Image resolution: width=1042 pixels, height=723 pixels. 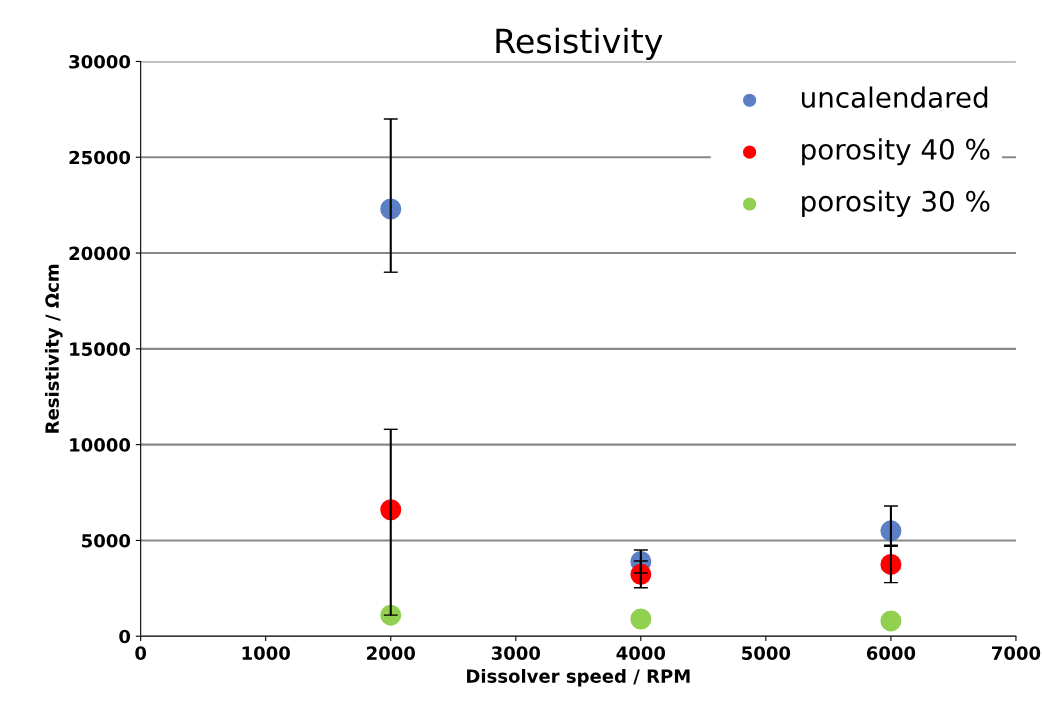 What do you see at coordinates (141, 653) in the screenshot?
I see `x-tick-label: 0` at bounding box center [141, 653].